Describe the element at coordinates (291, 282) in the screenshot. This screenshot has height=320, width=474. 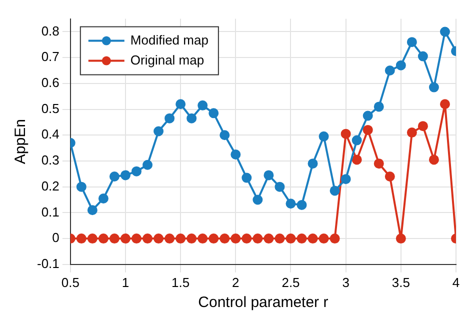
I see `x-tick-label: 2.5` at that location.